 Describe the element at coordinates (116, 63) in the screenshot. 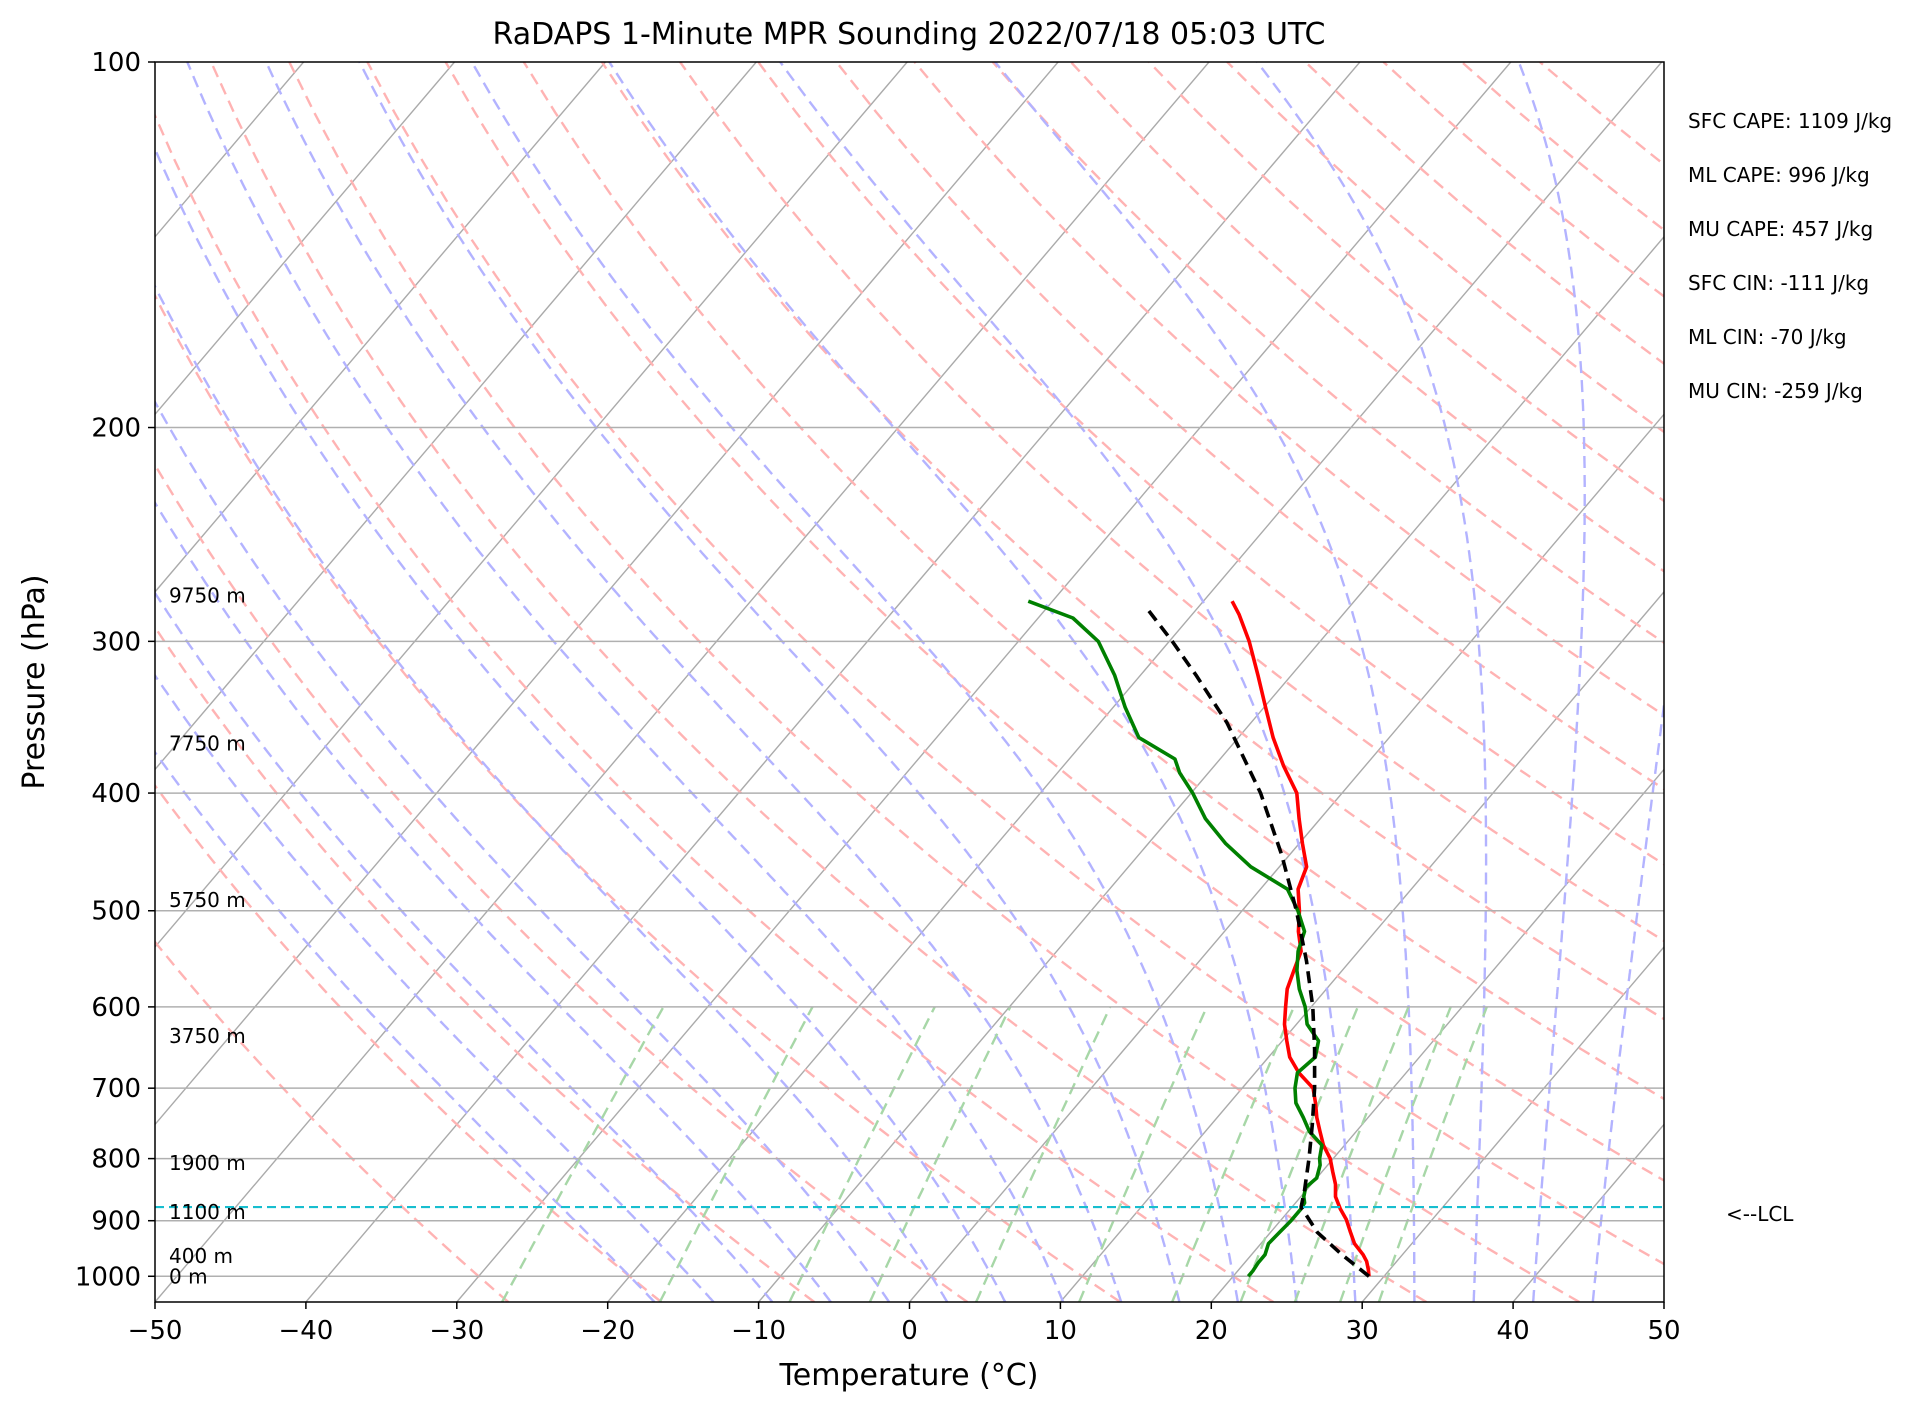

I see `y-tick-label: 100` at that location.